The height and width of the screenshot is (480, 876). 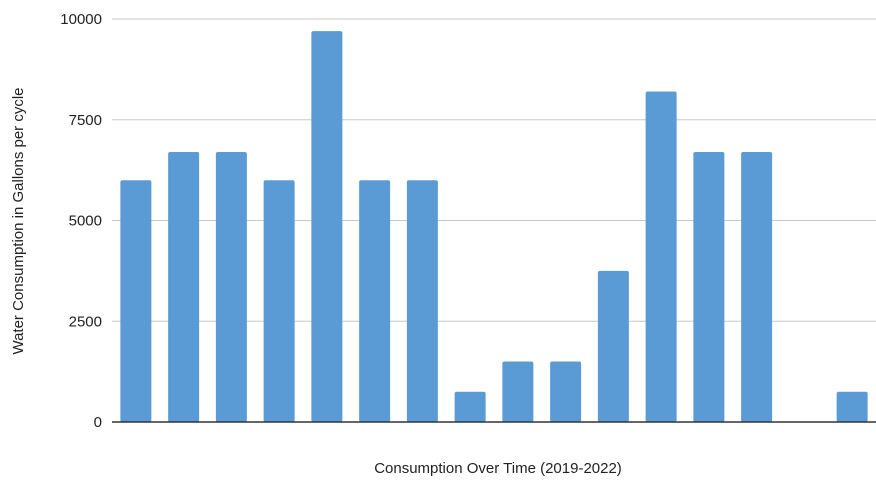 What do you see at coordinates (18, 220) in the screenshot?
I see `y-axis-title: Water Consumption in Gallons per cycle` at bounding box center [18, 220].